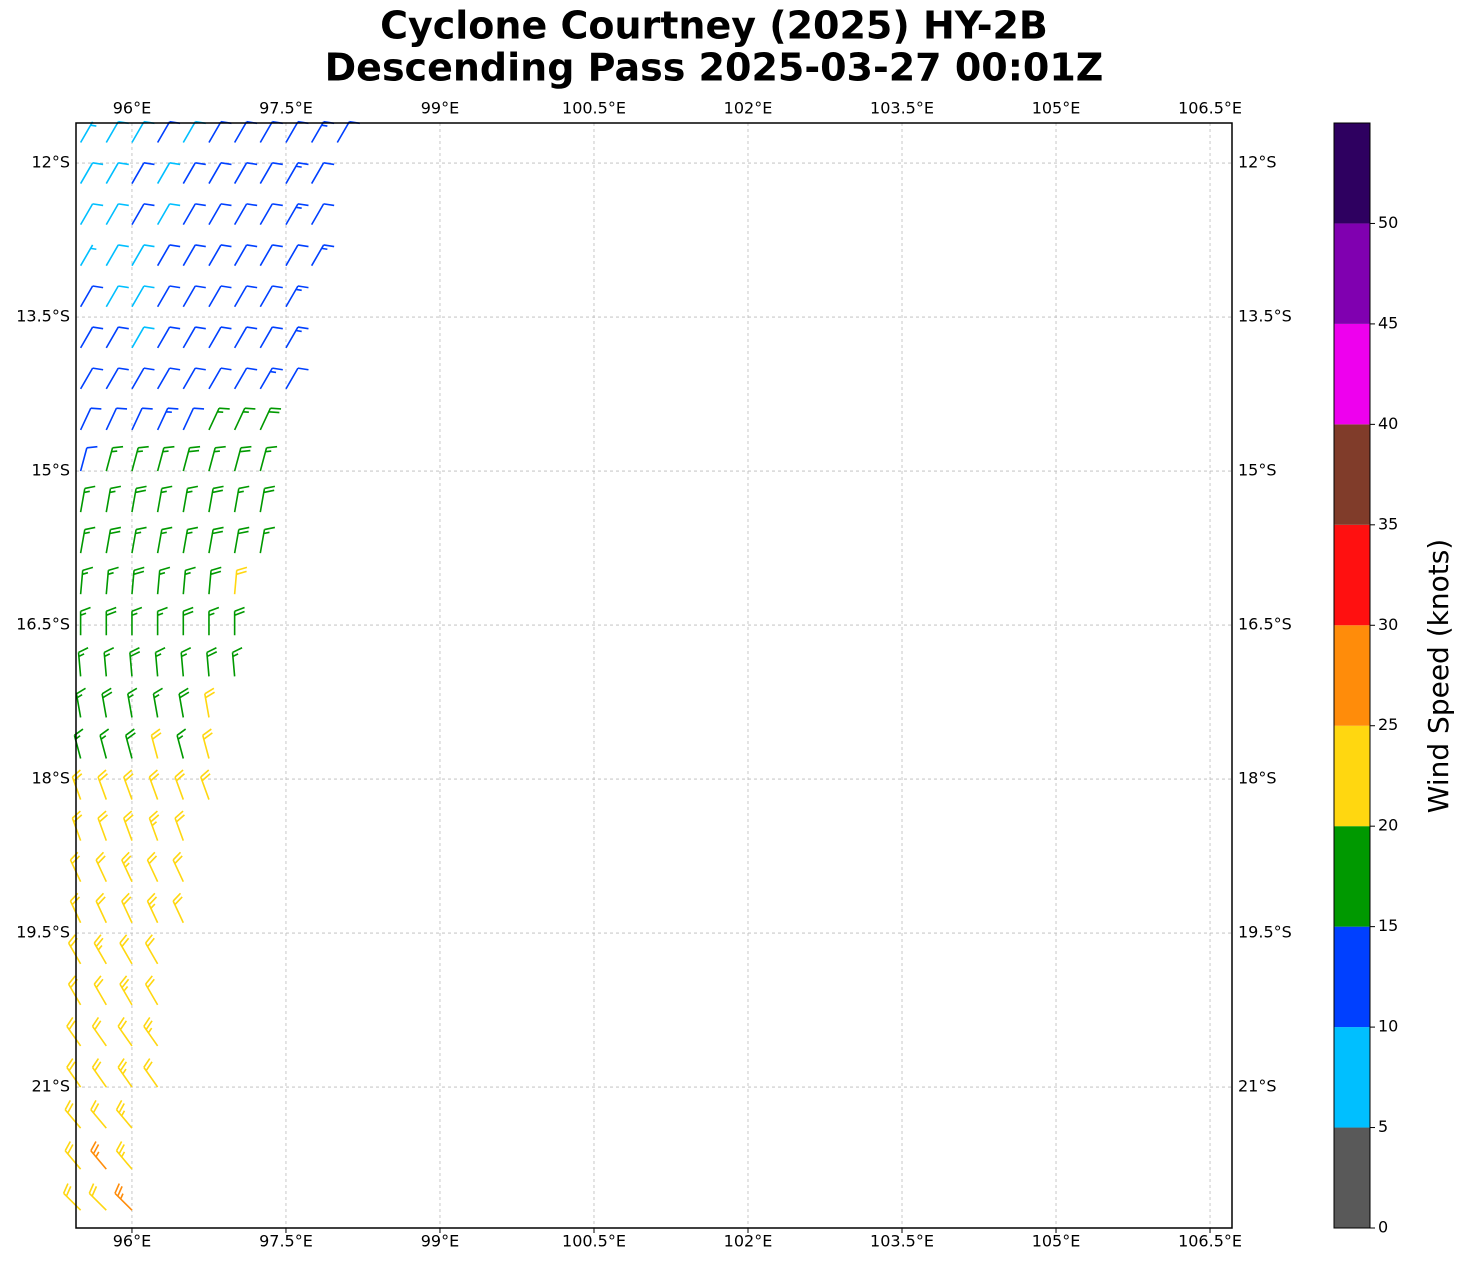 The height and width of the screenshot is (1268, 1470). What do you see at coordinates (1265, 932) in the screenshot?
I see `y-tick-label-right: 19.5°S` at bounding box center [1265, 932].